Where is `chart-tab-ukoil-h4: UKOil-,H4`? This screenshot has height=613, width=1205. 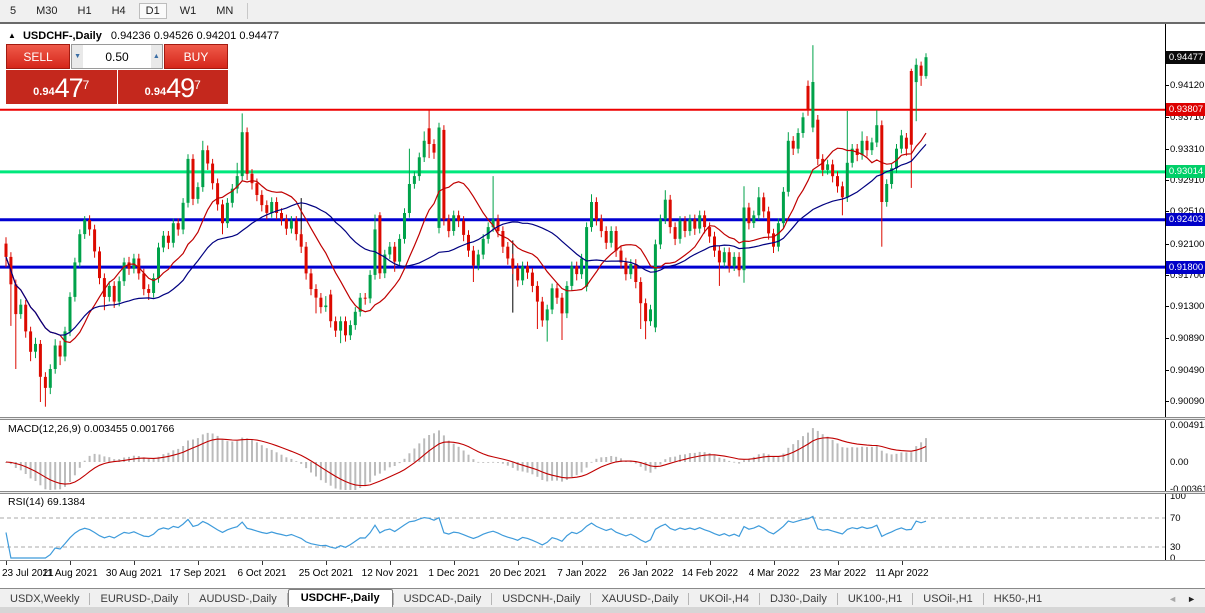 chart-tab-ukoil-h4: UKOil-,H4 is located at coordinates (724, 599).